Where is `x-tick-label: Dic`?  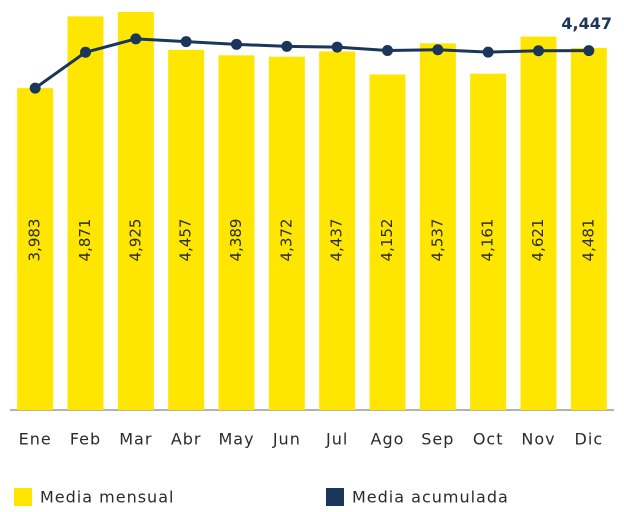
x-tick-label: Dic is located at coordinates (589, 439).